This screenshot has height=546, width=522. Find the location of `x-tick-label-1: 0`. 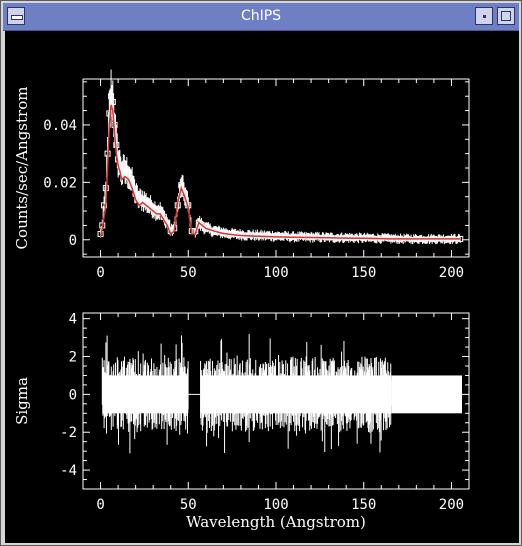

x-tick-label-1: 0 is located at coordinates (100, 273).